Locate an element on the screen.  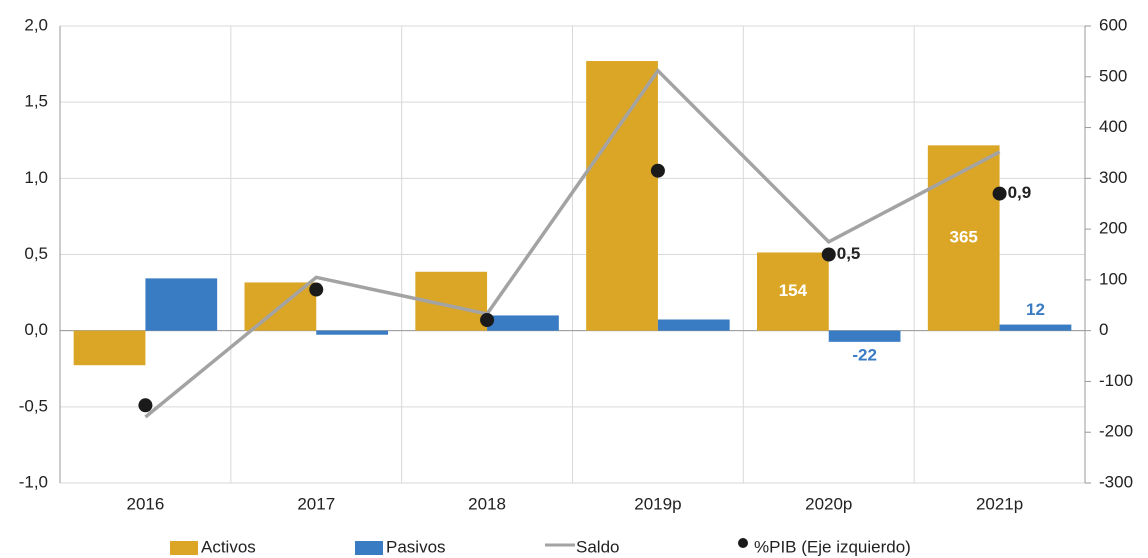
y-tick-label: 0,0 is located at coordinates (36, 329).